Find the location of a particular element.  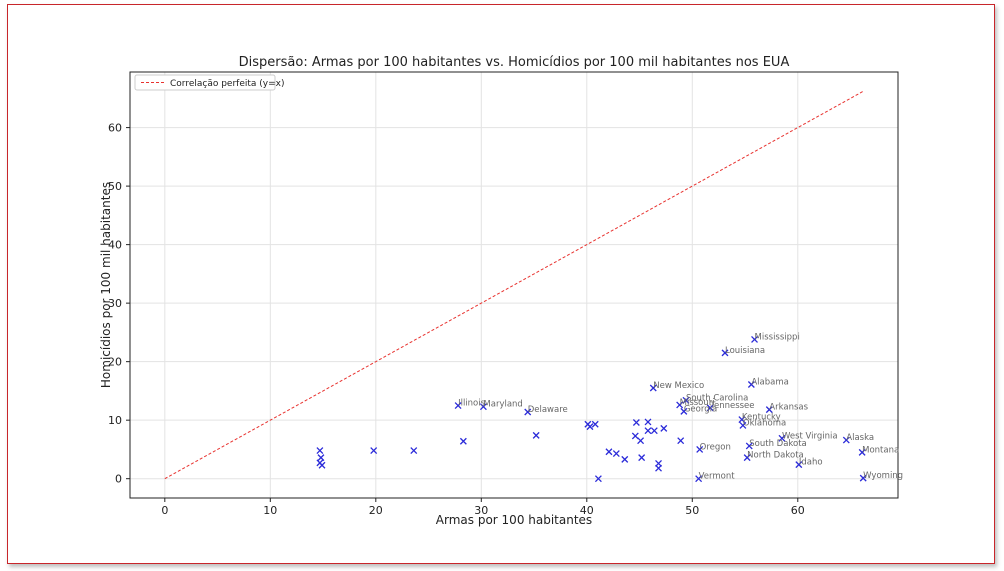

x-tick-label: 0 is located at coordinates (164, 510).